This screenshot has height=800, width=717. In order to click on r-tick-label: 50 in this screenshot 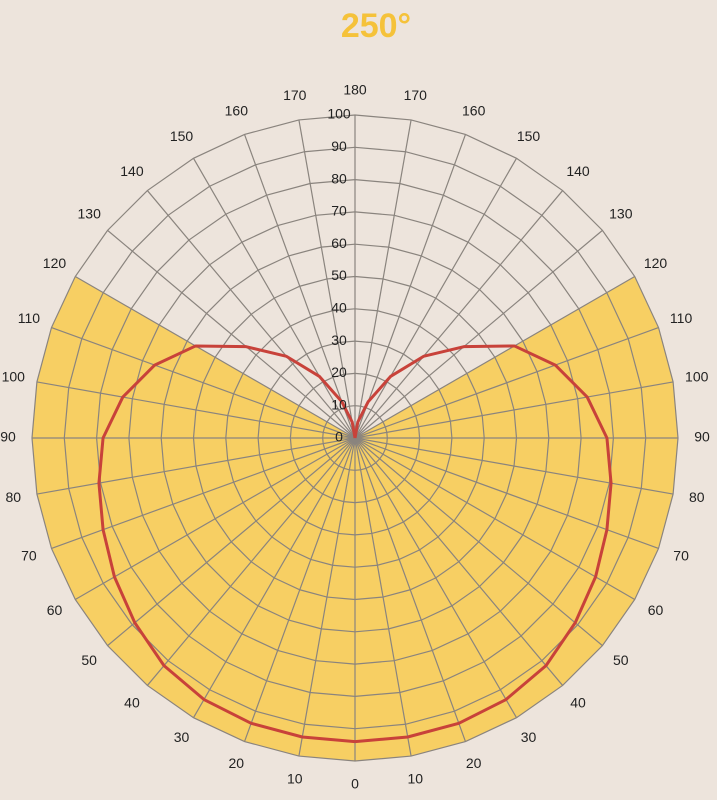, I will do `click(339, 275)`.